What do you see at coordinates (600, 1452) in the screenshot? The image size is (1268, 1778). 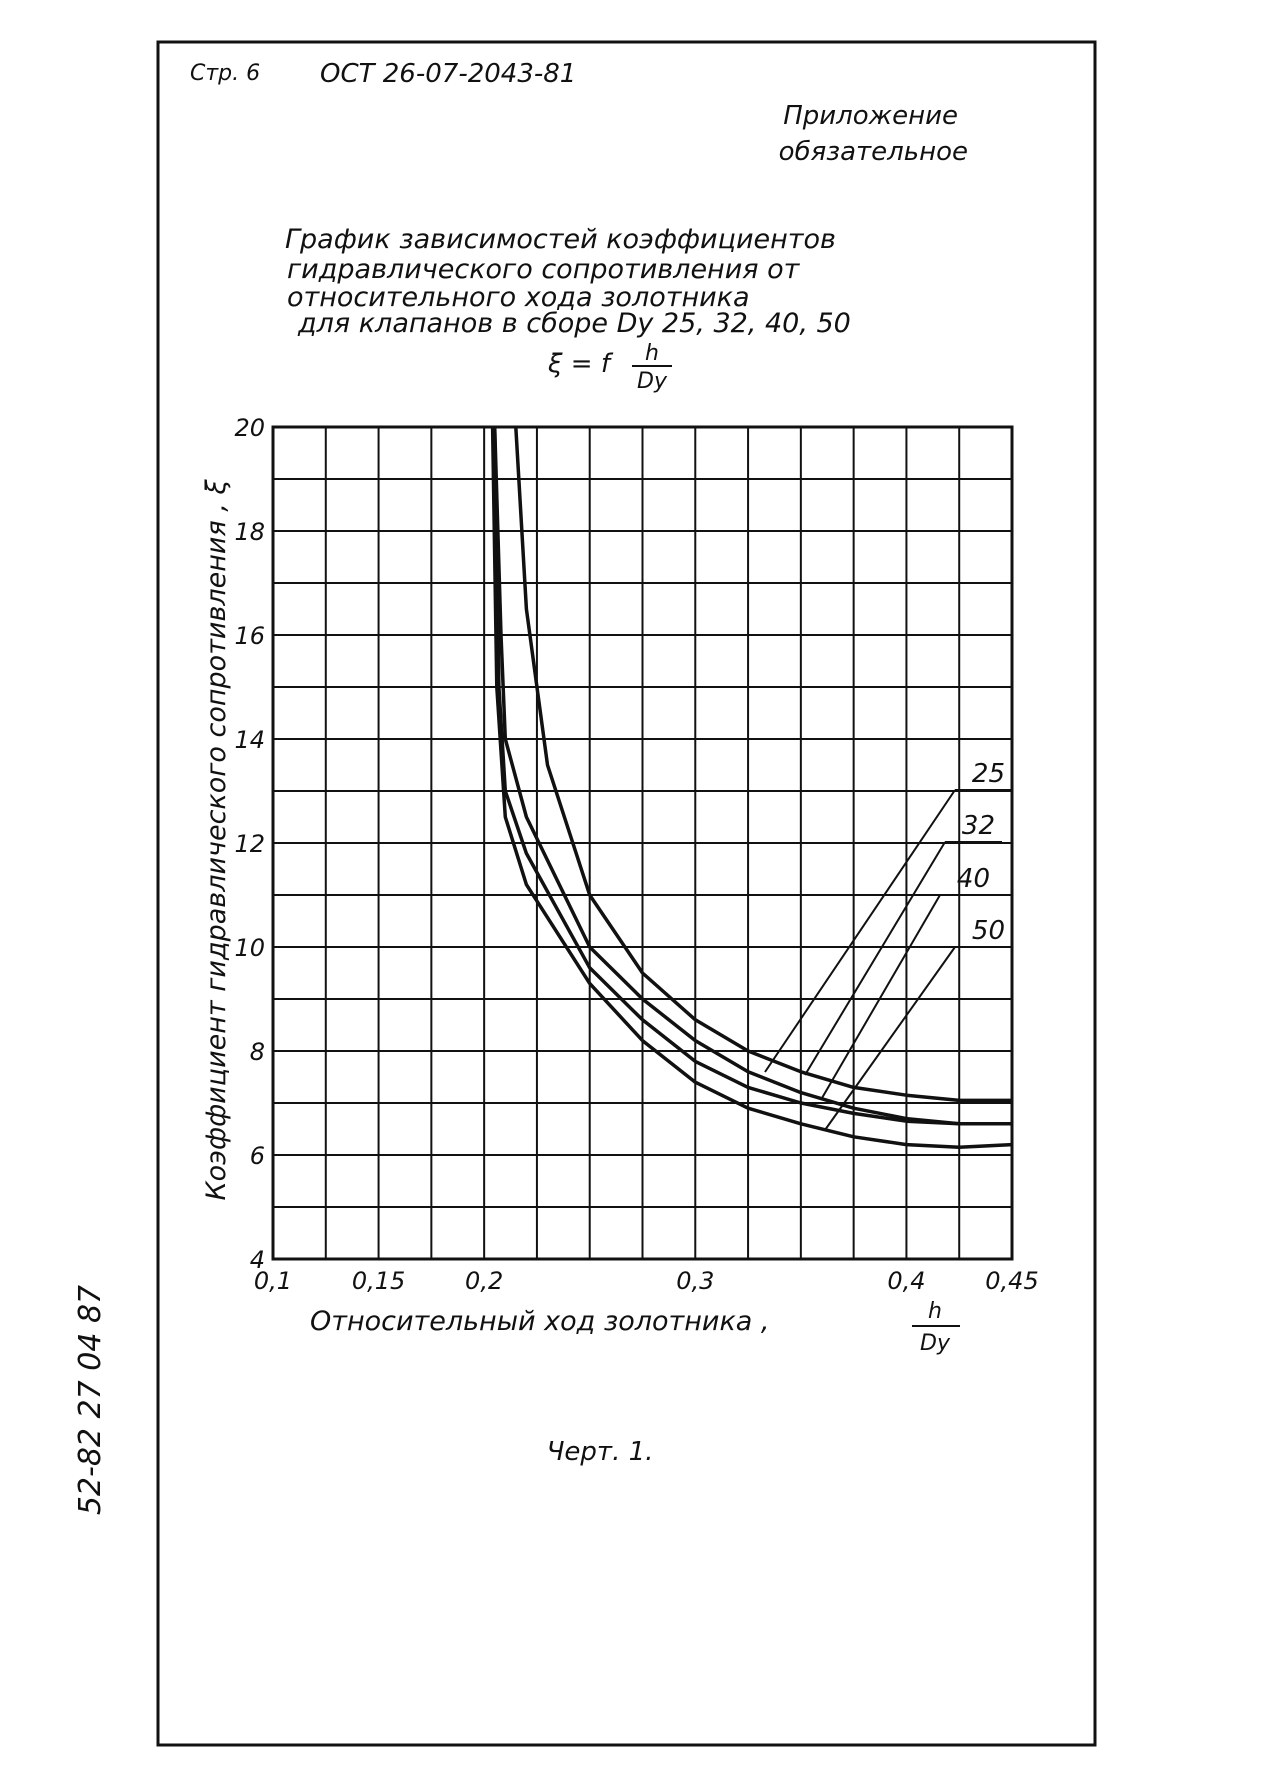 I see `caption: Черт. 1.` at bounding box center [600, 1452].